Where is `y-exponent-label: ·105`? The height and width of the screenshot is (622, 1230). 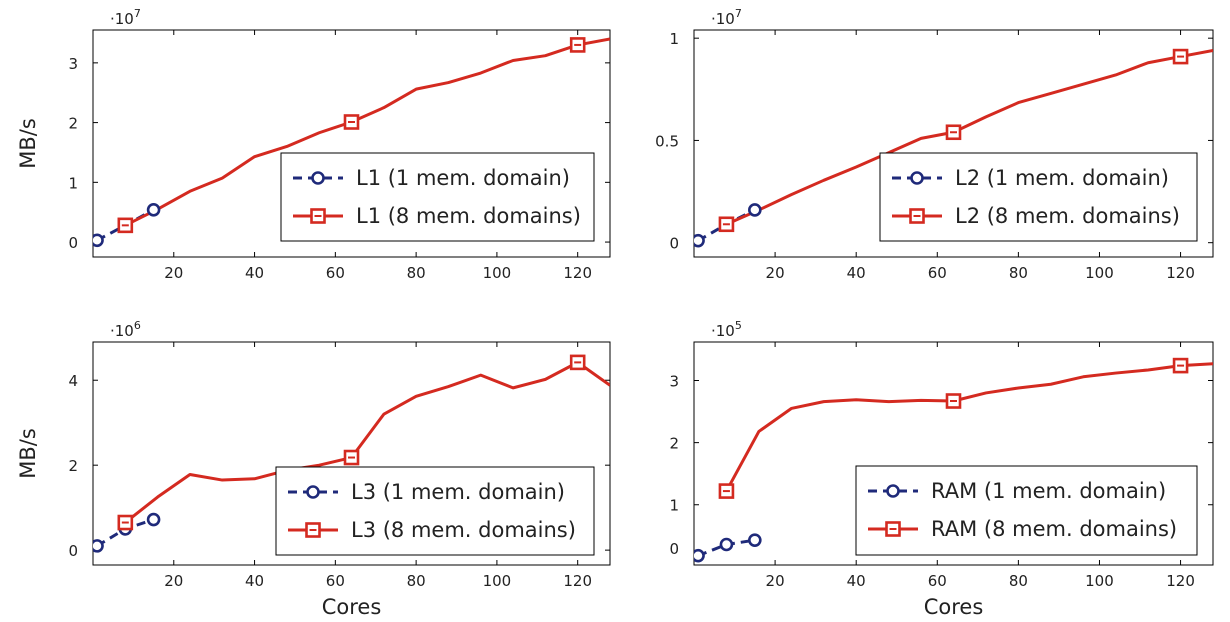 y-exponent-label: ·105 is located at coordinates (726, 329).